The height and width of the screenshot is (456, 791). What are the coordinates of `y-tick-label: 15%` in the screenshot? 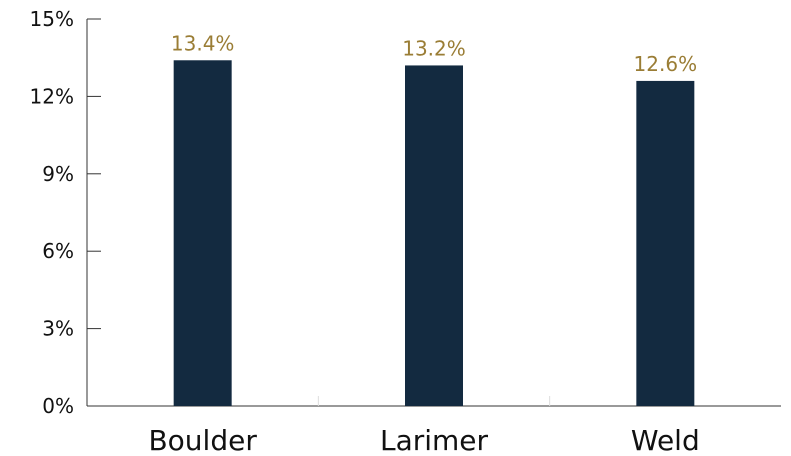 It's located at (52, 19).